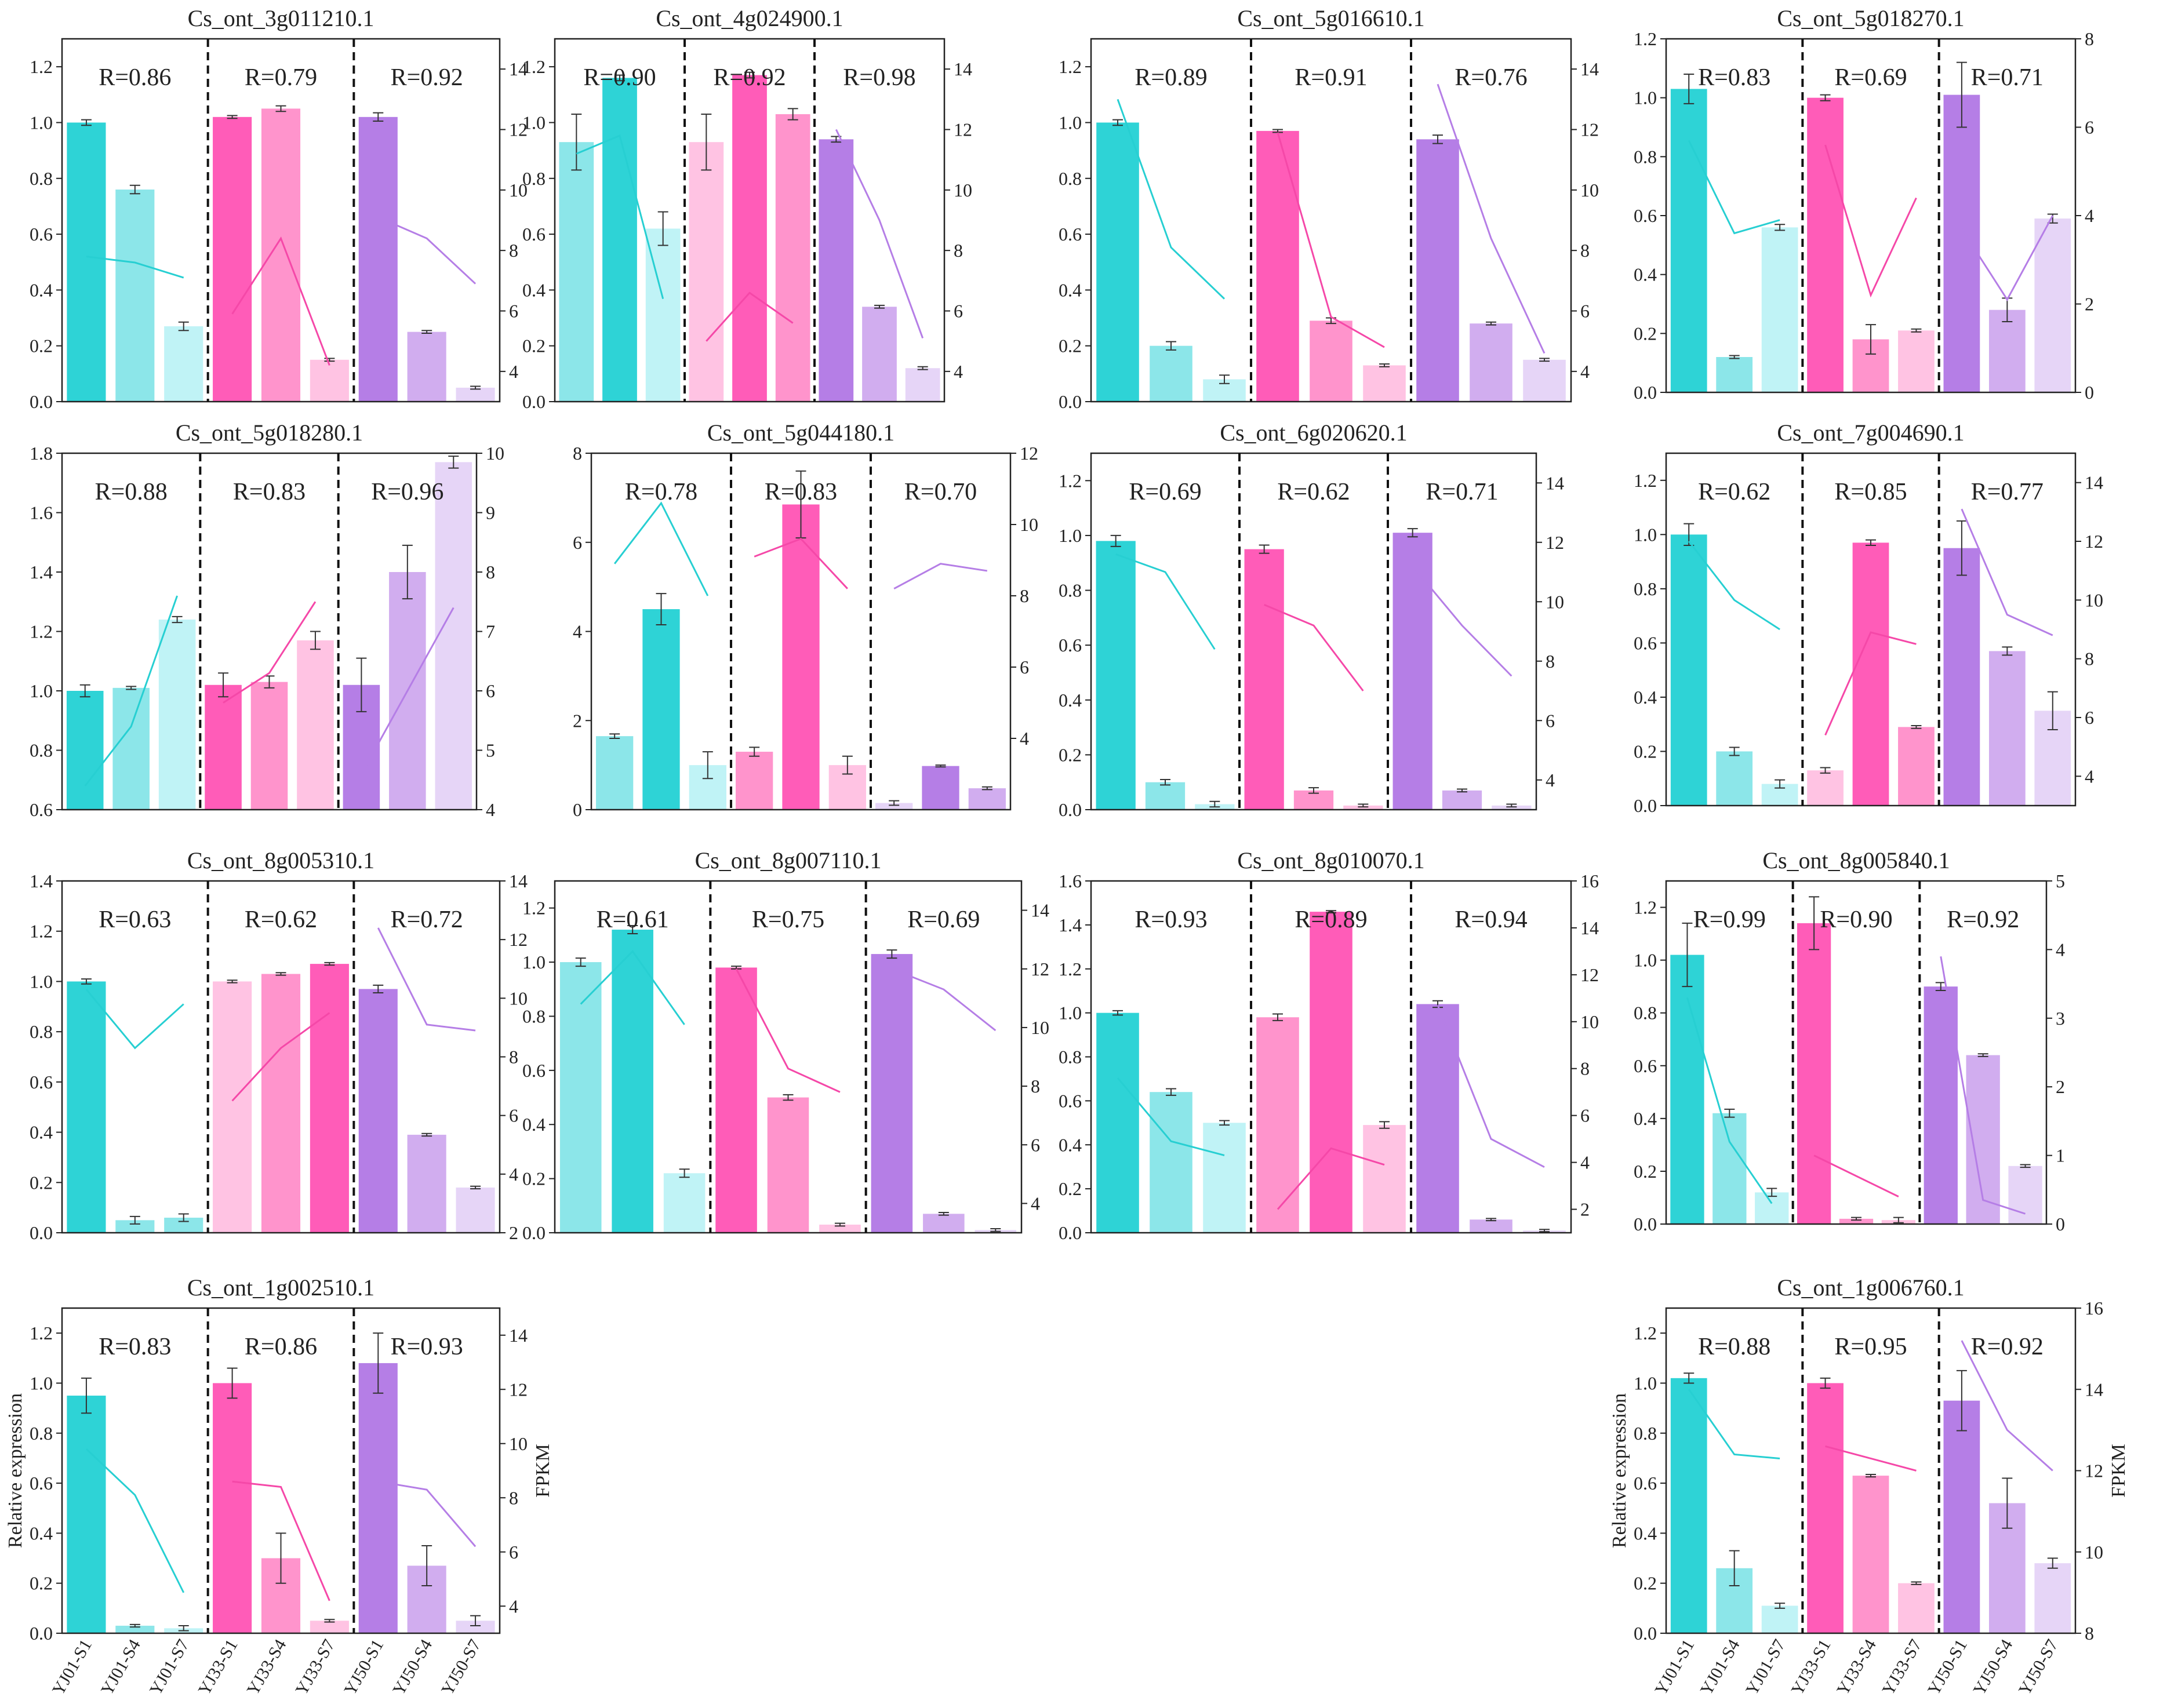  What do you see at coordinates (1585, 1209) in the screenshot?
I see `right-tick-label: 2` at bounding box center [1585, 1209].